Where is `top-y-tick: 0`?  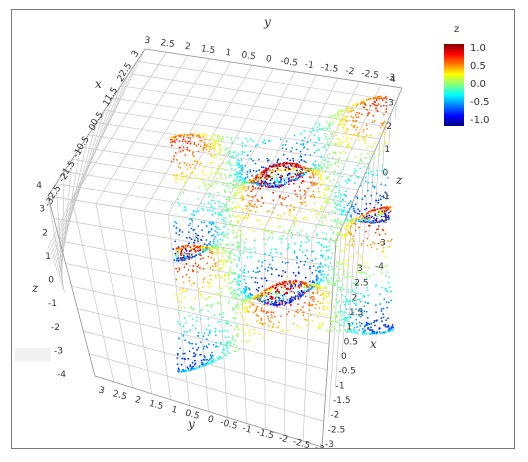
top-y-tick: 0 is located at coordinates (268, 59).